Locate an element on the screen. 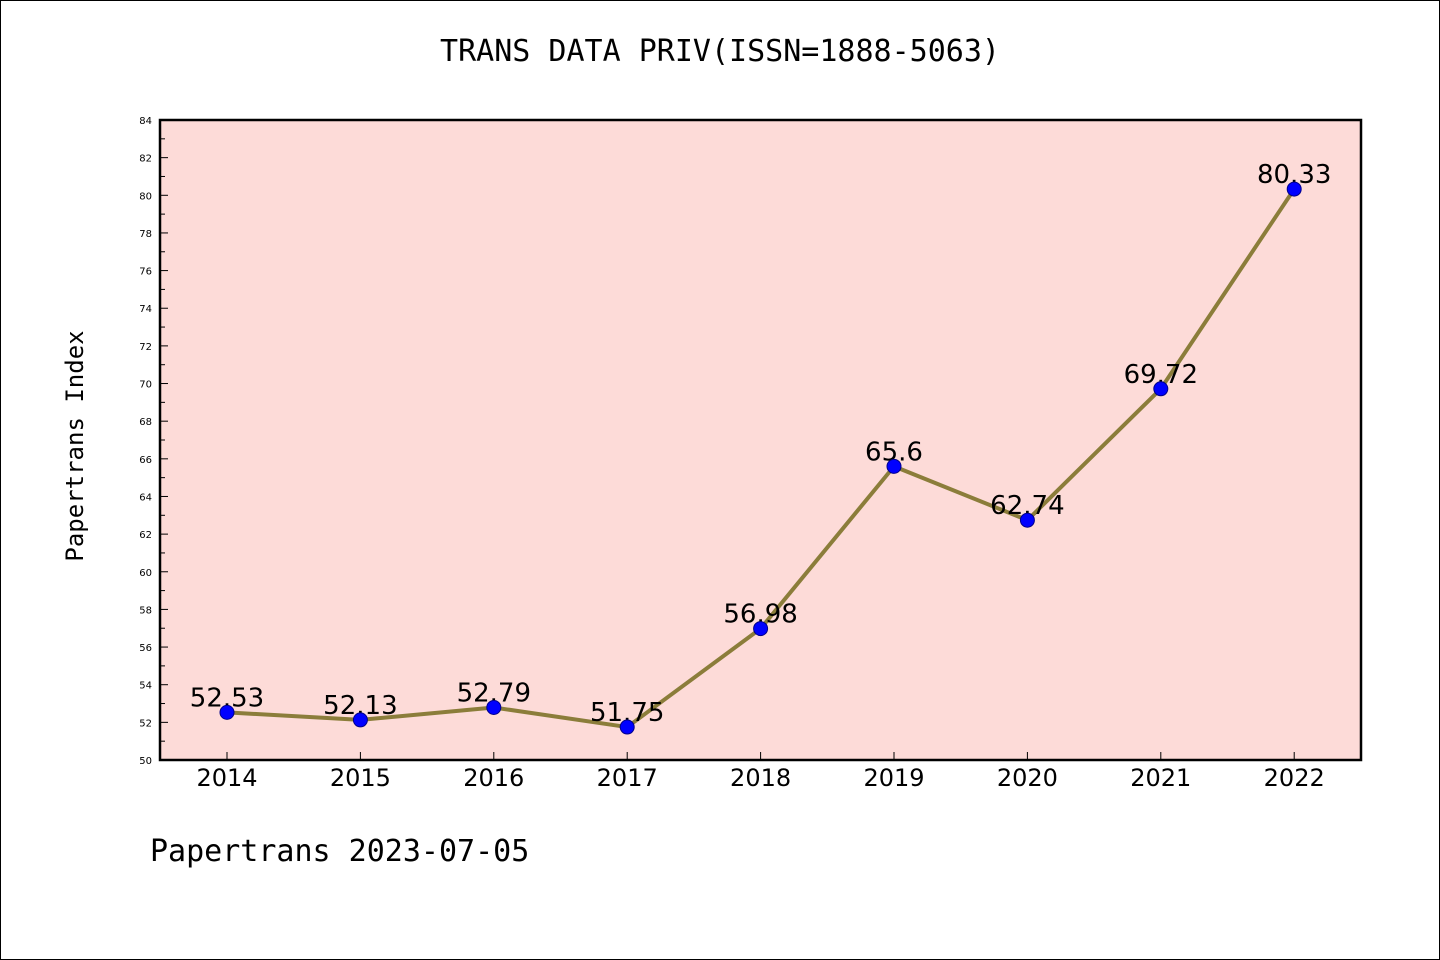  y-tick-label: 60 is located at coordinates (145, 573).